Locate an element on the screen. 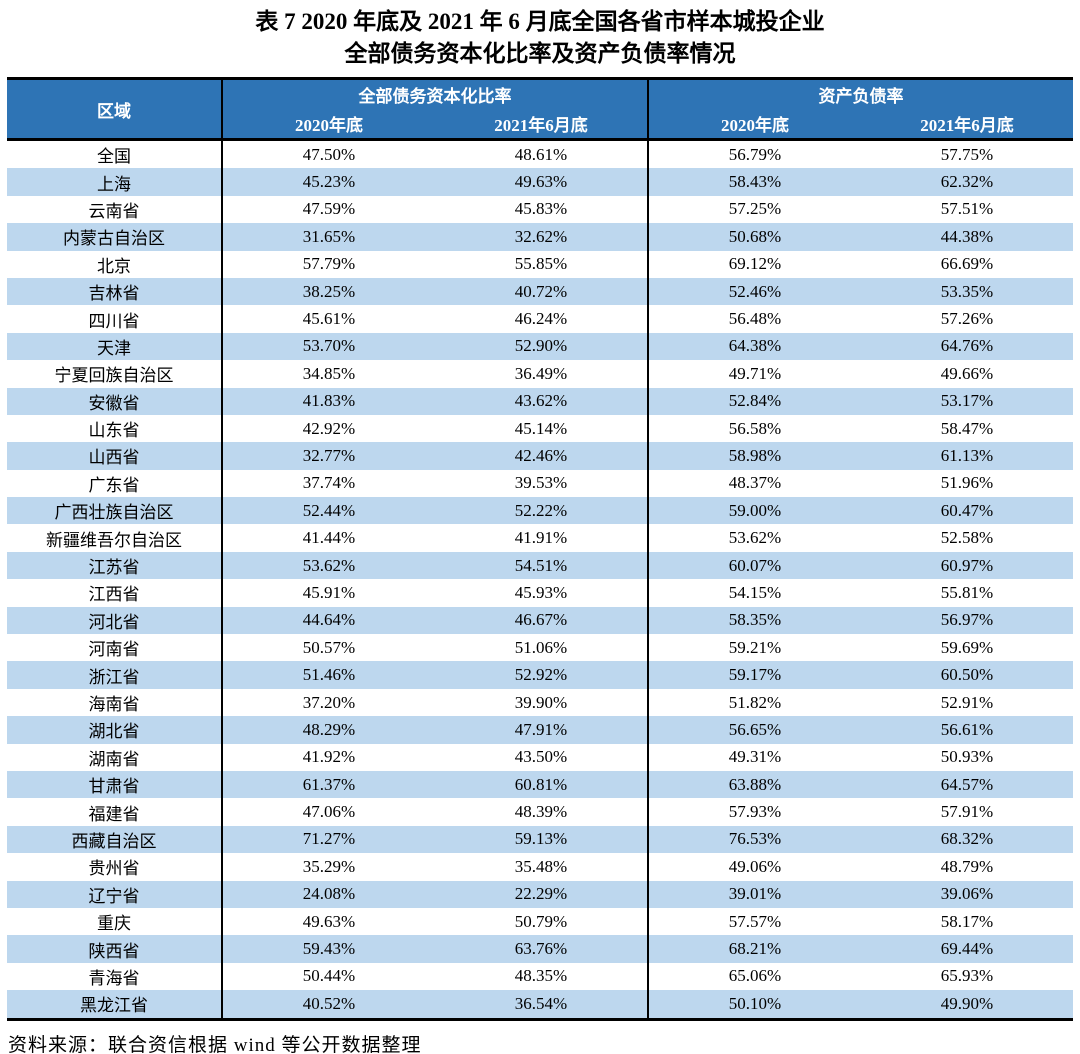 The image size is (1080, 1054). value-cell: 43.50% is located at coordinates (542, 757).